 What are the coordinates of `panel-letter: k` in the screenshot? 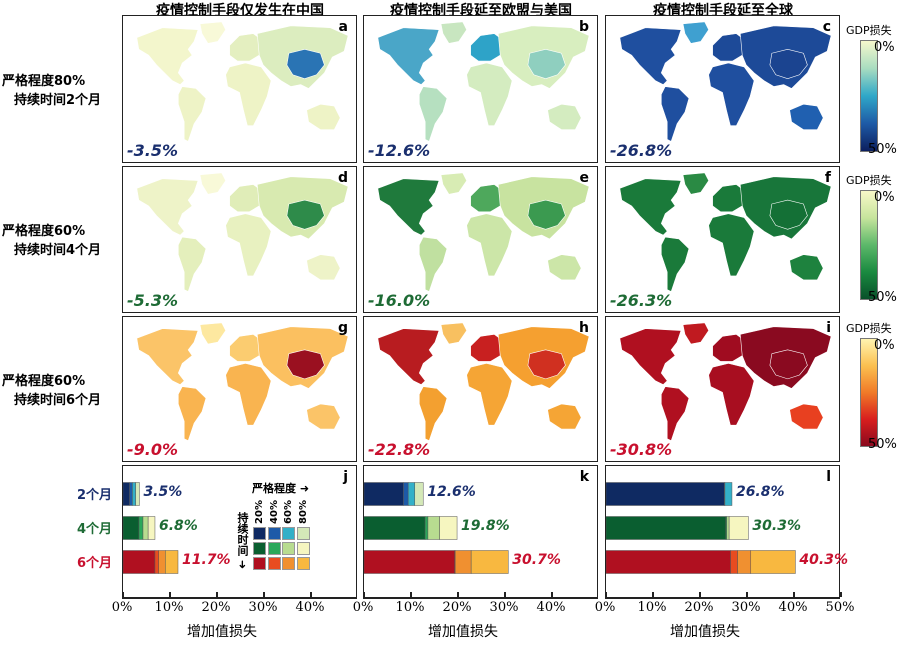 It's located at (584, 477).